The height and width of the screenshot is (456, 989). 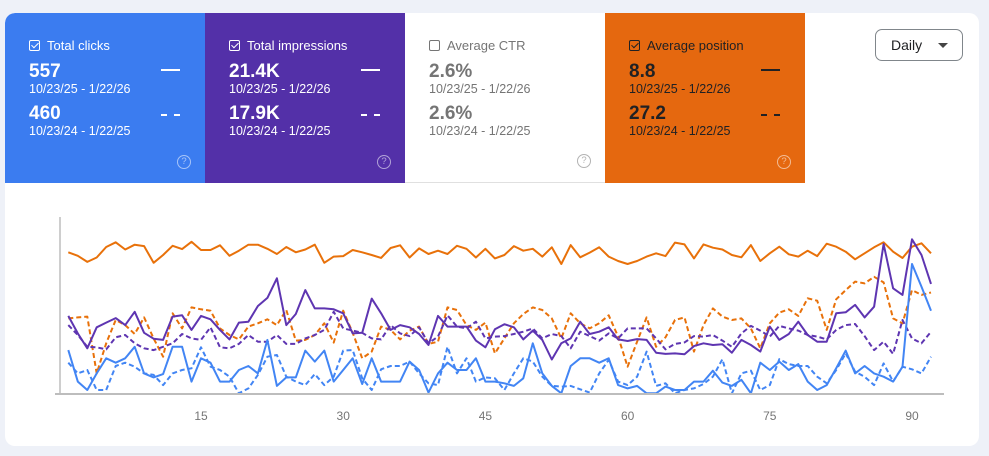 What do you see at coordinates (78, 45) in the screenshot?
I see `metric-label: Total clicks` at bounding box center [78, 45].